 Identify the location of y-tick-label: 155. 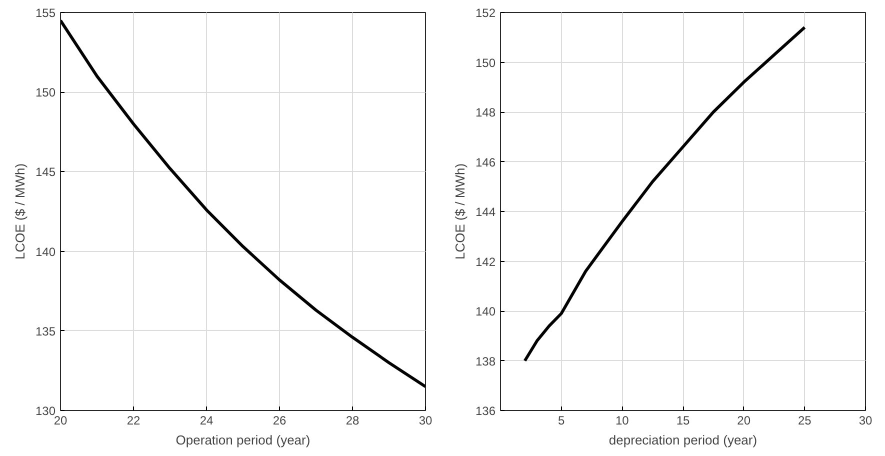
(45, 13).